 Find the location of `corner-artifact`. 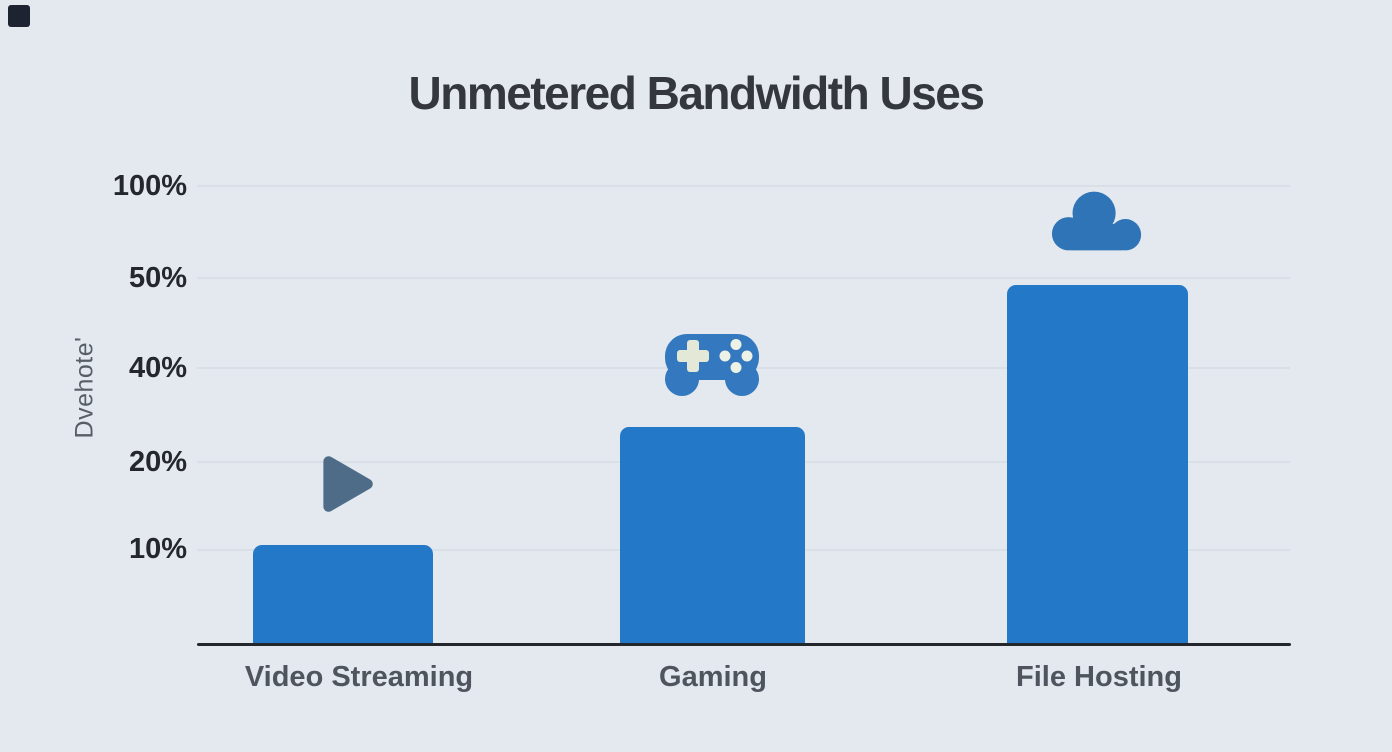

corner-artifact is located at coordinates (19, 16).